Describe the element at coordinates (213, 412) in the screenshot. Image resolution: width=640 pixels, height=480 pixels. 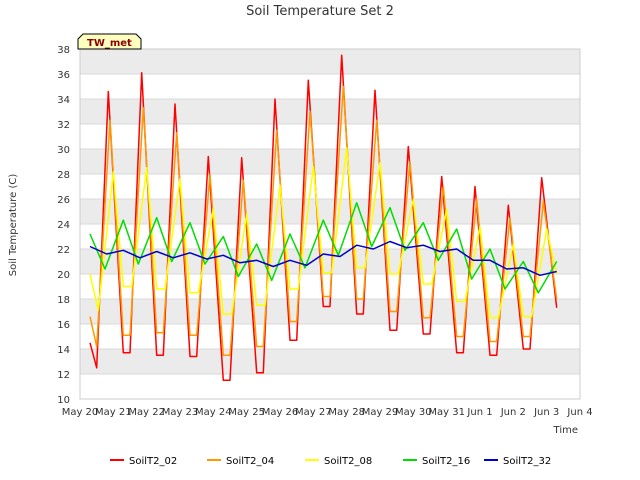
I see `x-tick-label: May 24` at that location.